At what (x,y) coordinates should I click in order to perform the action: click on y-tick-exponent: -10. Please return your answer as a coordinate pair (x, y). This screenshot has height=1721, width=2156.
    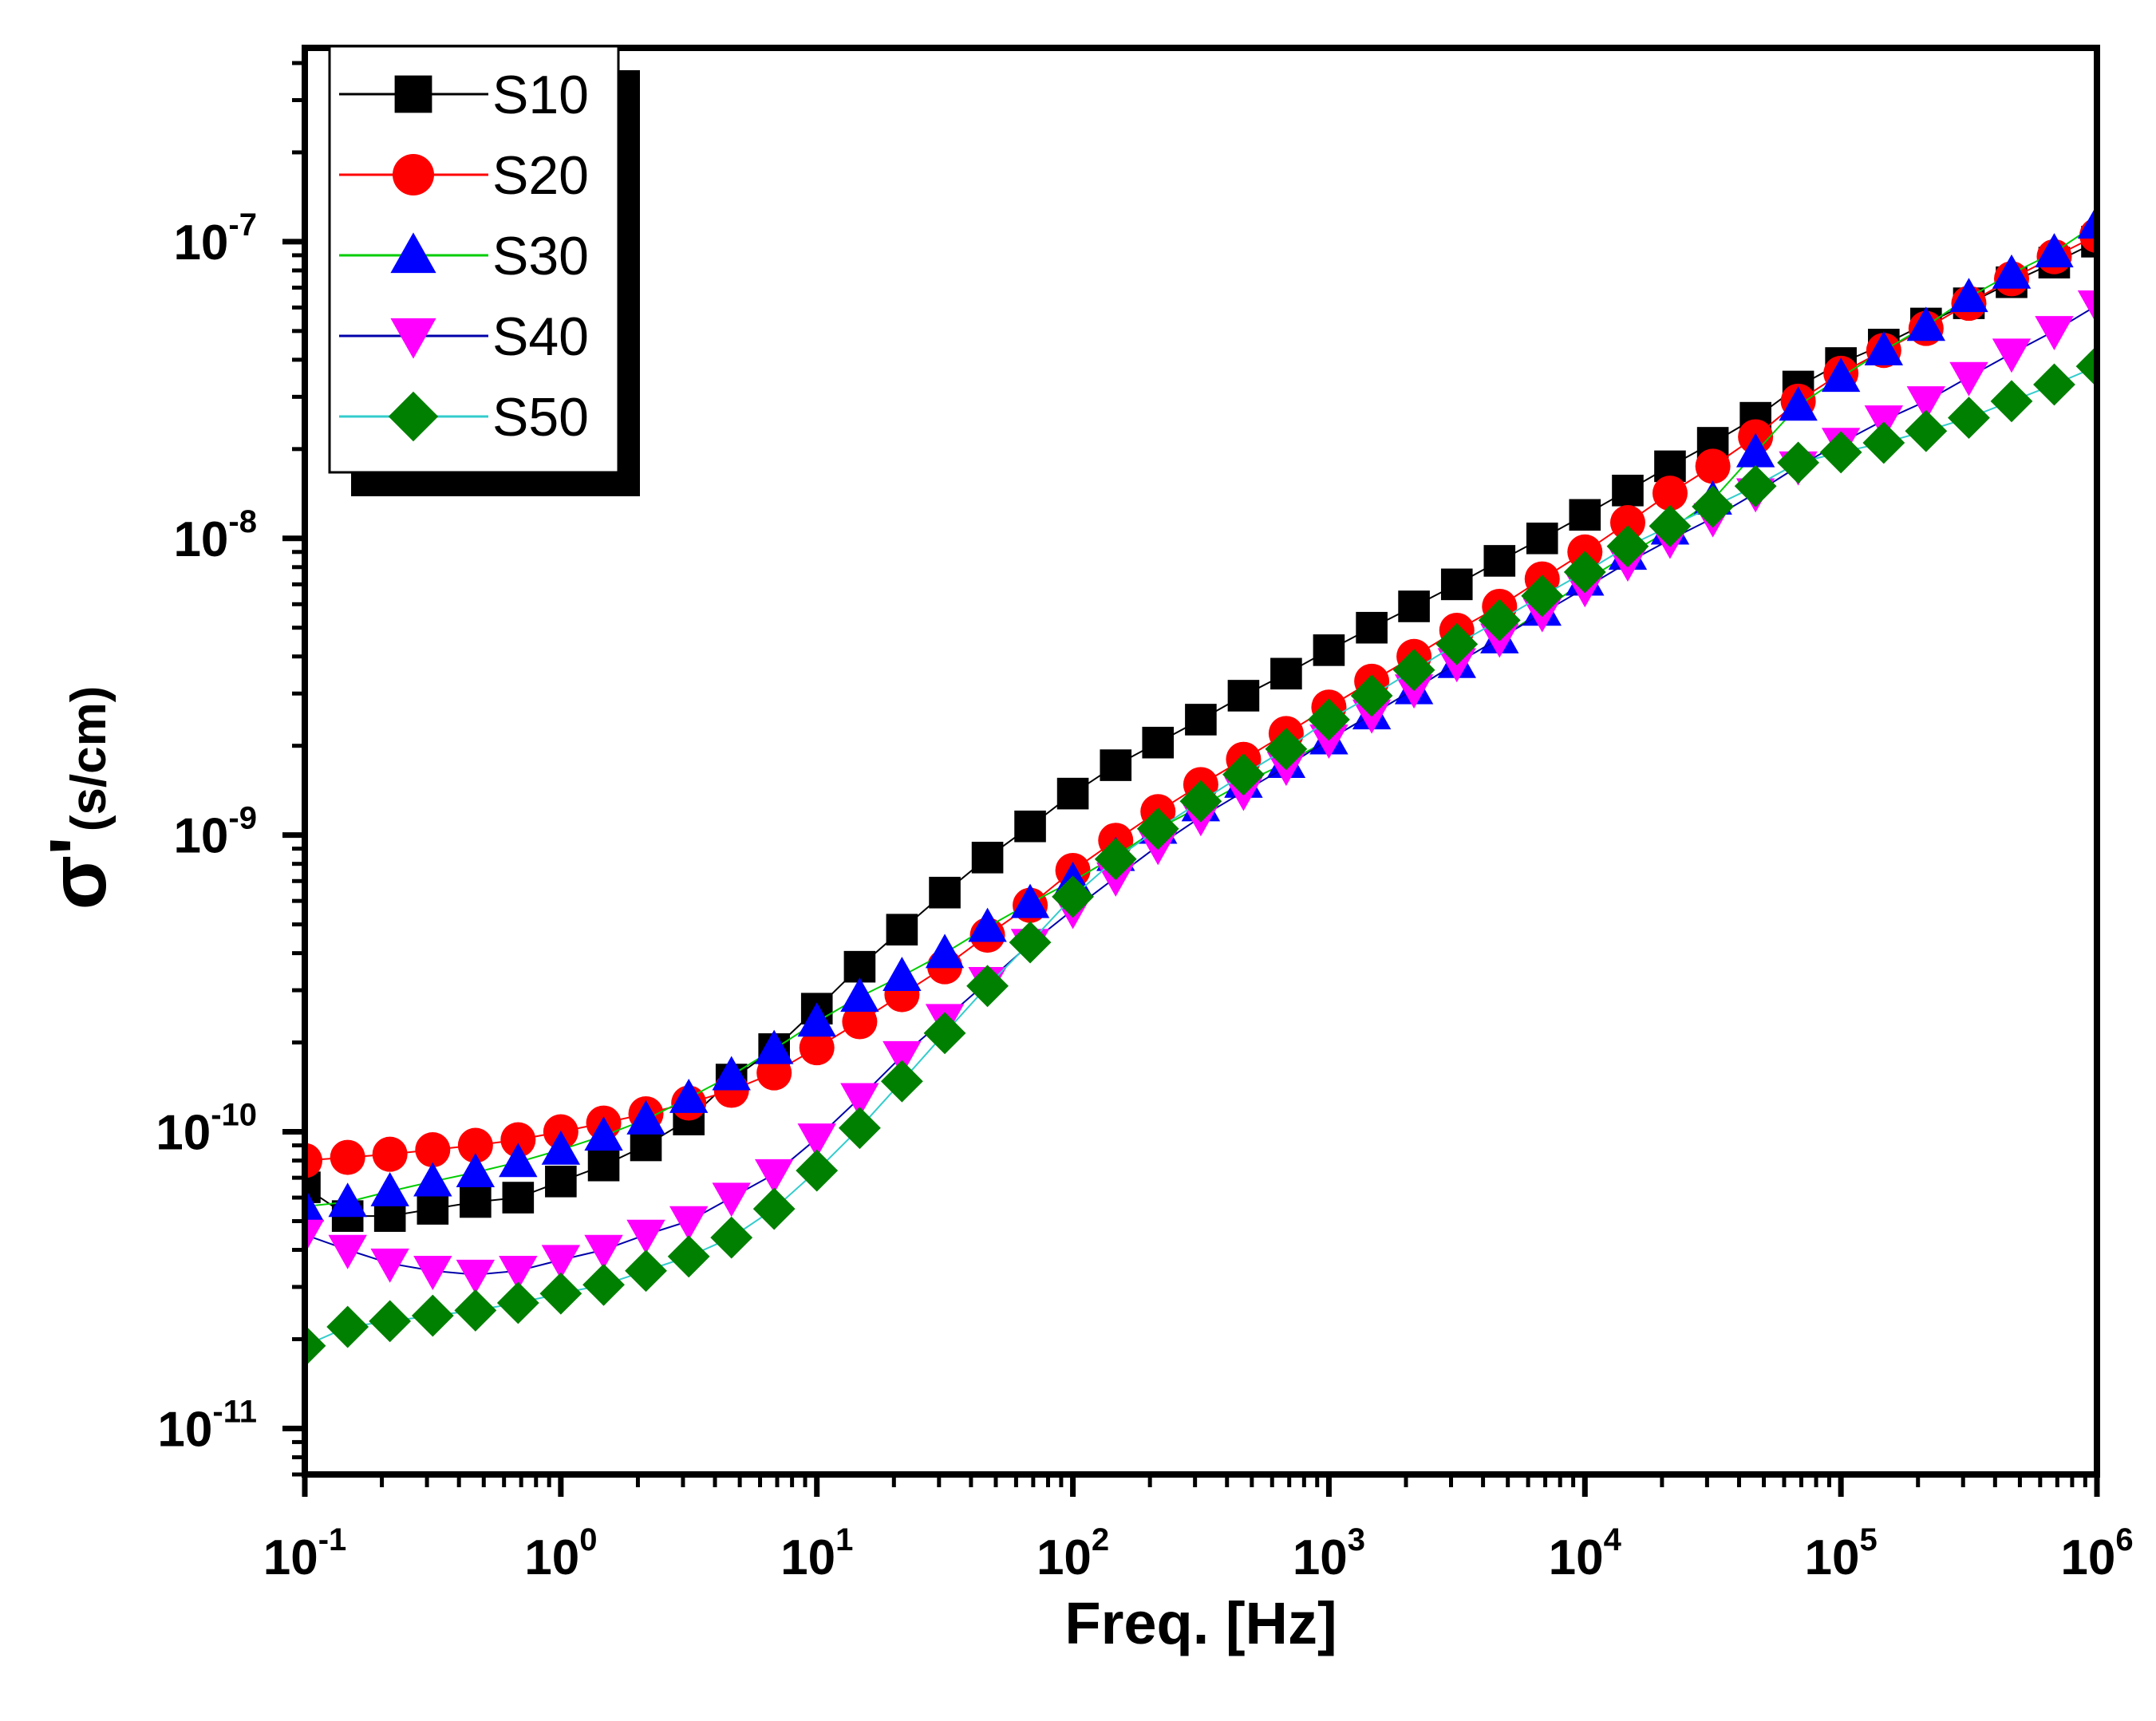
    Looking at the image, I should click on (234, 1115).